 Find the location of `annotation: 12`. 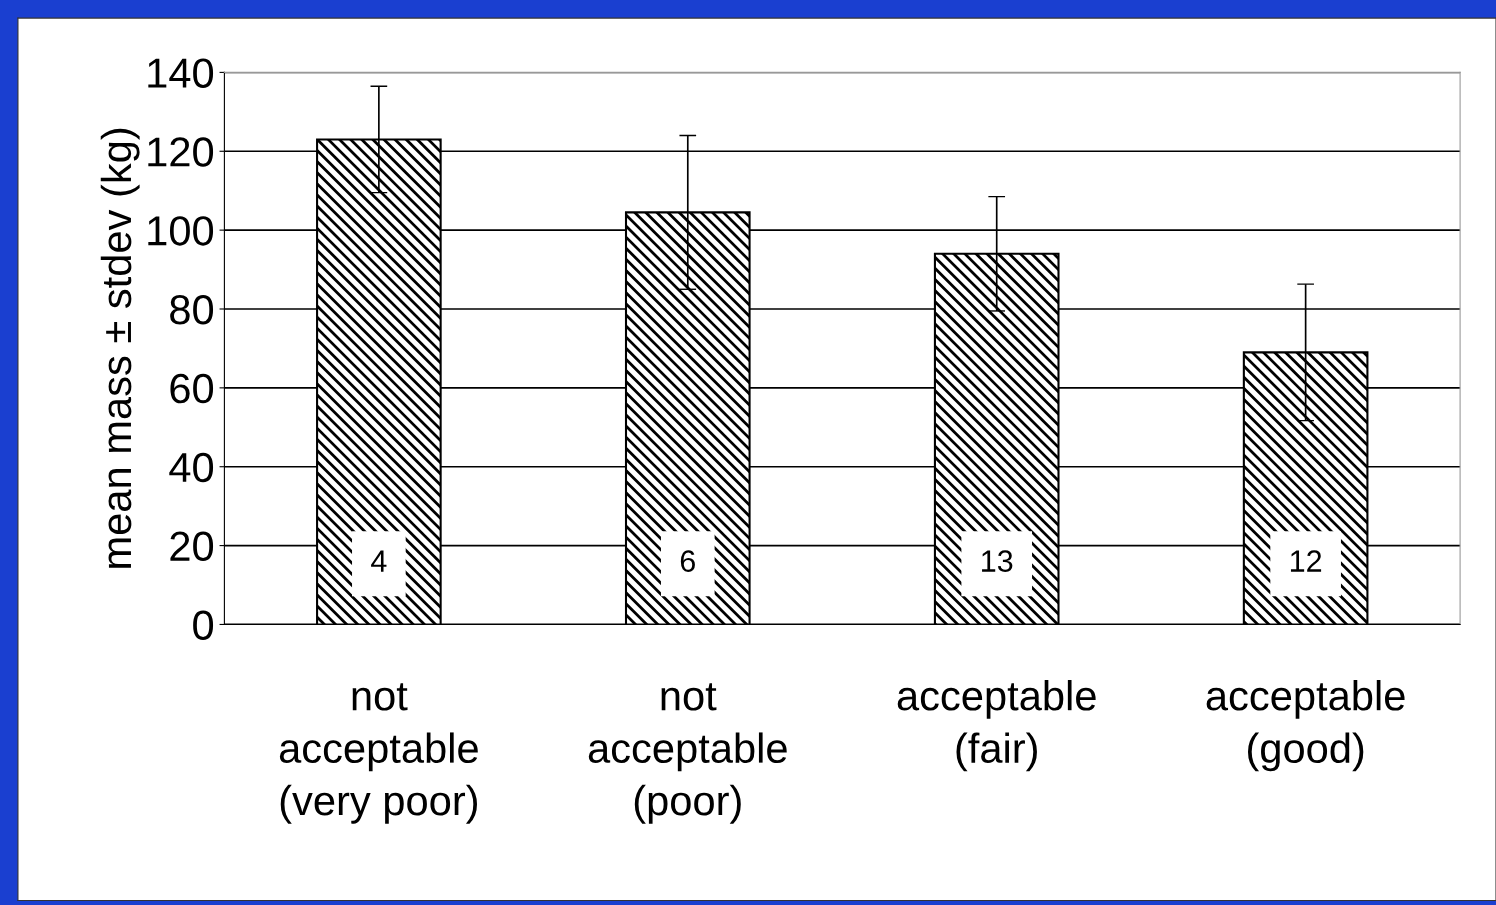

annotation: 12 is located at coordinates (1306, 561).